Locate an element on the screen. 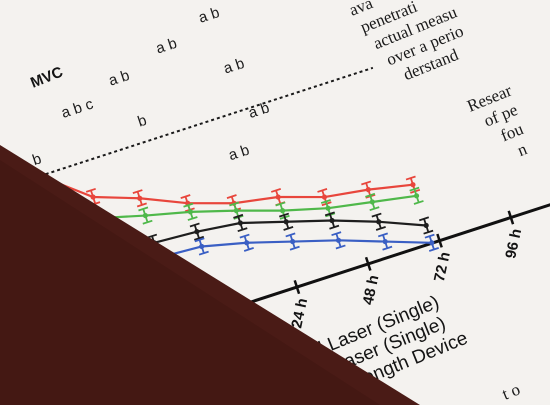 Image resolution: width=550 pixels, height=405 pixels. x-axis-ticks: 24 h 48 h 72 h 96 h is located at coordinates (406, 270).